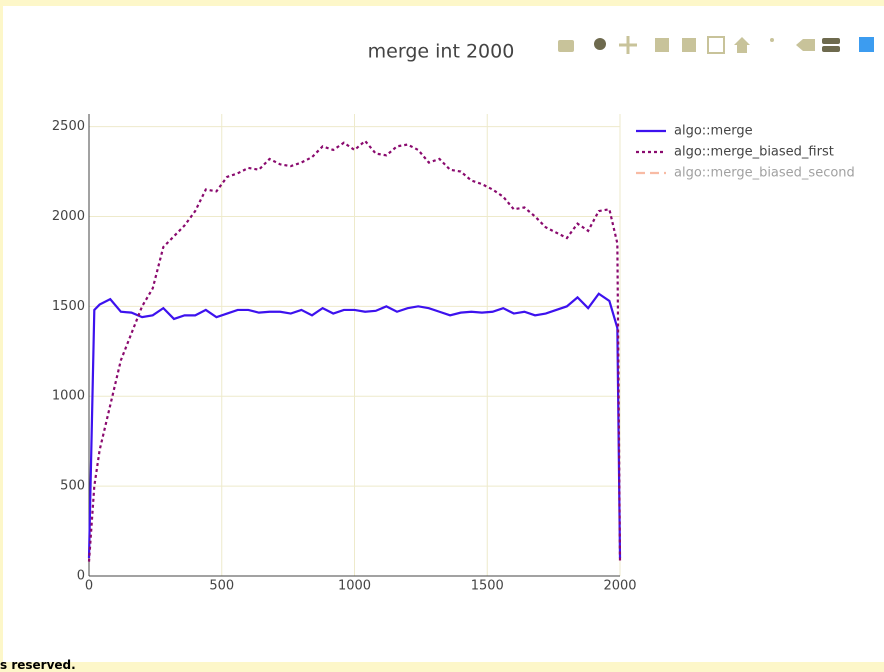 The width and height of the screenshot is (884, 672). Describe the element at coordinates (754, 152) in the screenshot. I see `legend-label: algo::merge_biased_first` at that location.